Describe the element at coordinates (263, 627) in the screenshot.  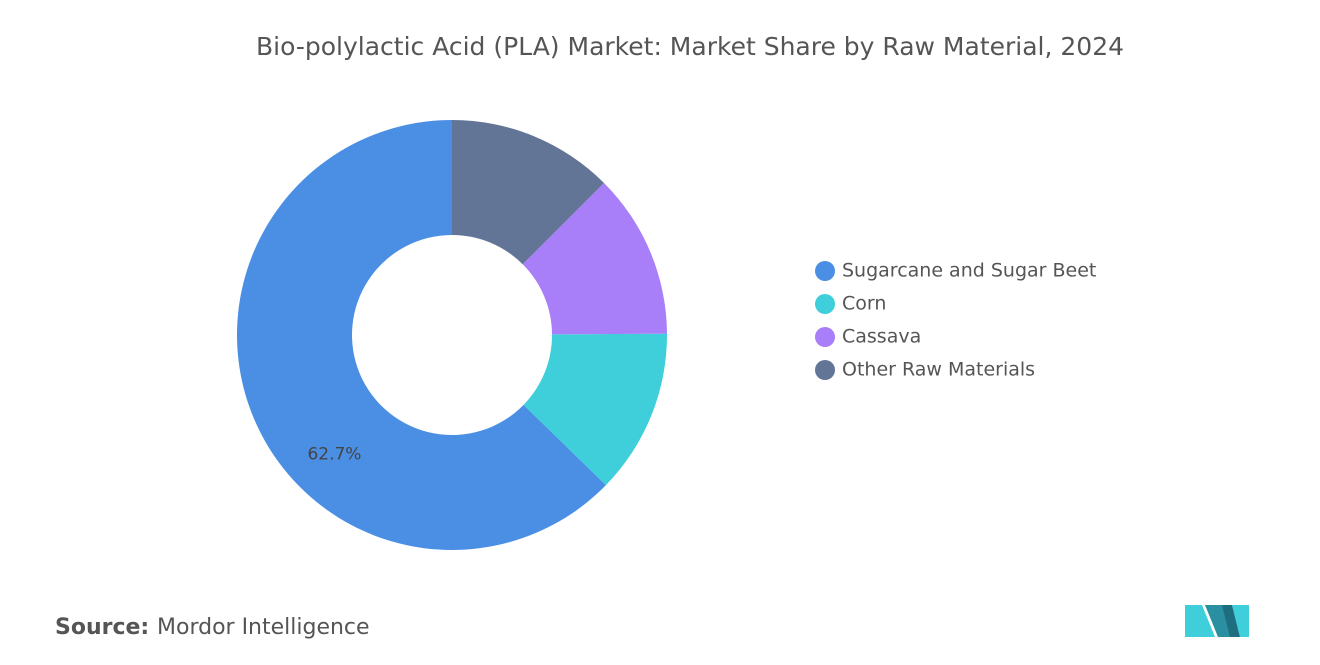
I see `source: Mordor Intelligence` at that location.